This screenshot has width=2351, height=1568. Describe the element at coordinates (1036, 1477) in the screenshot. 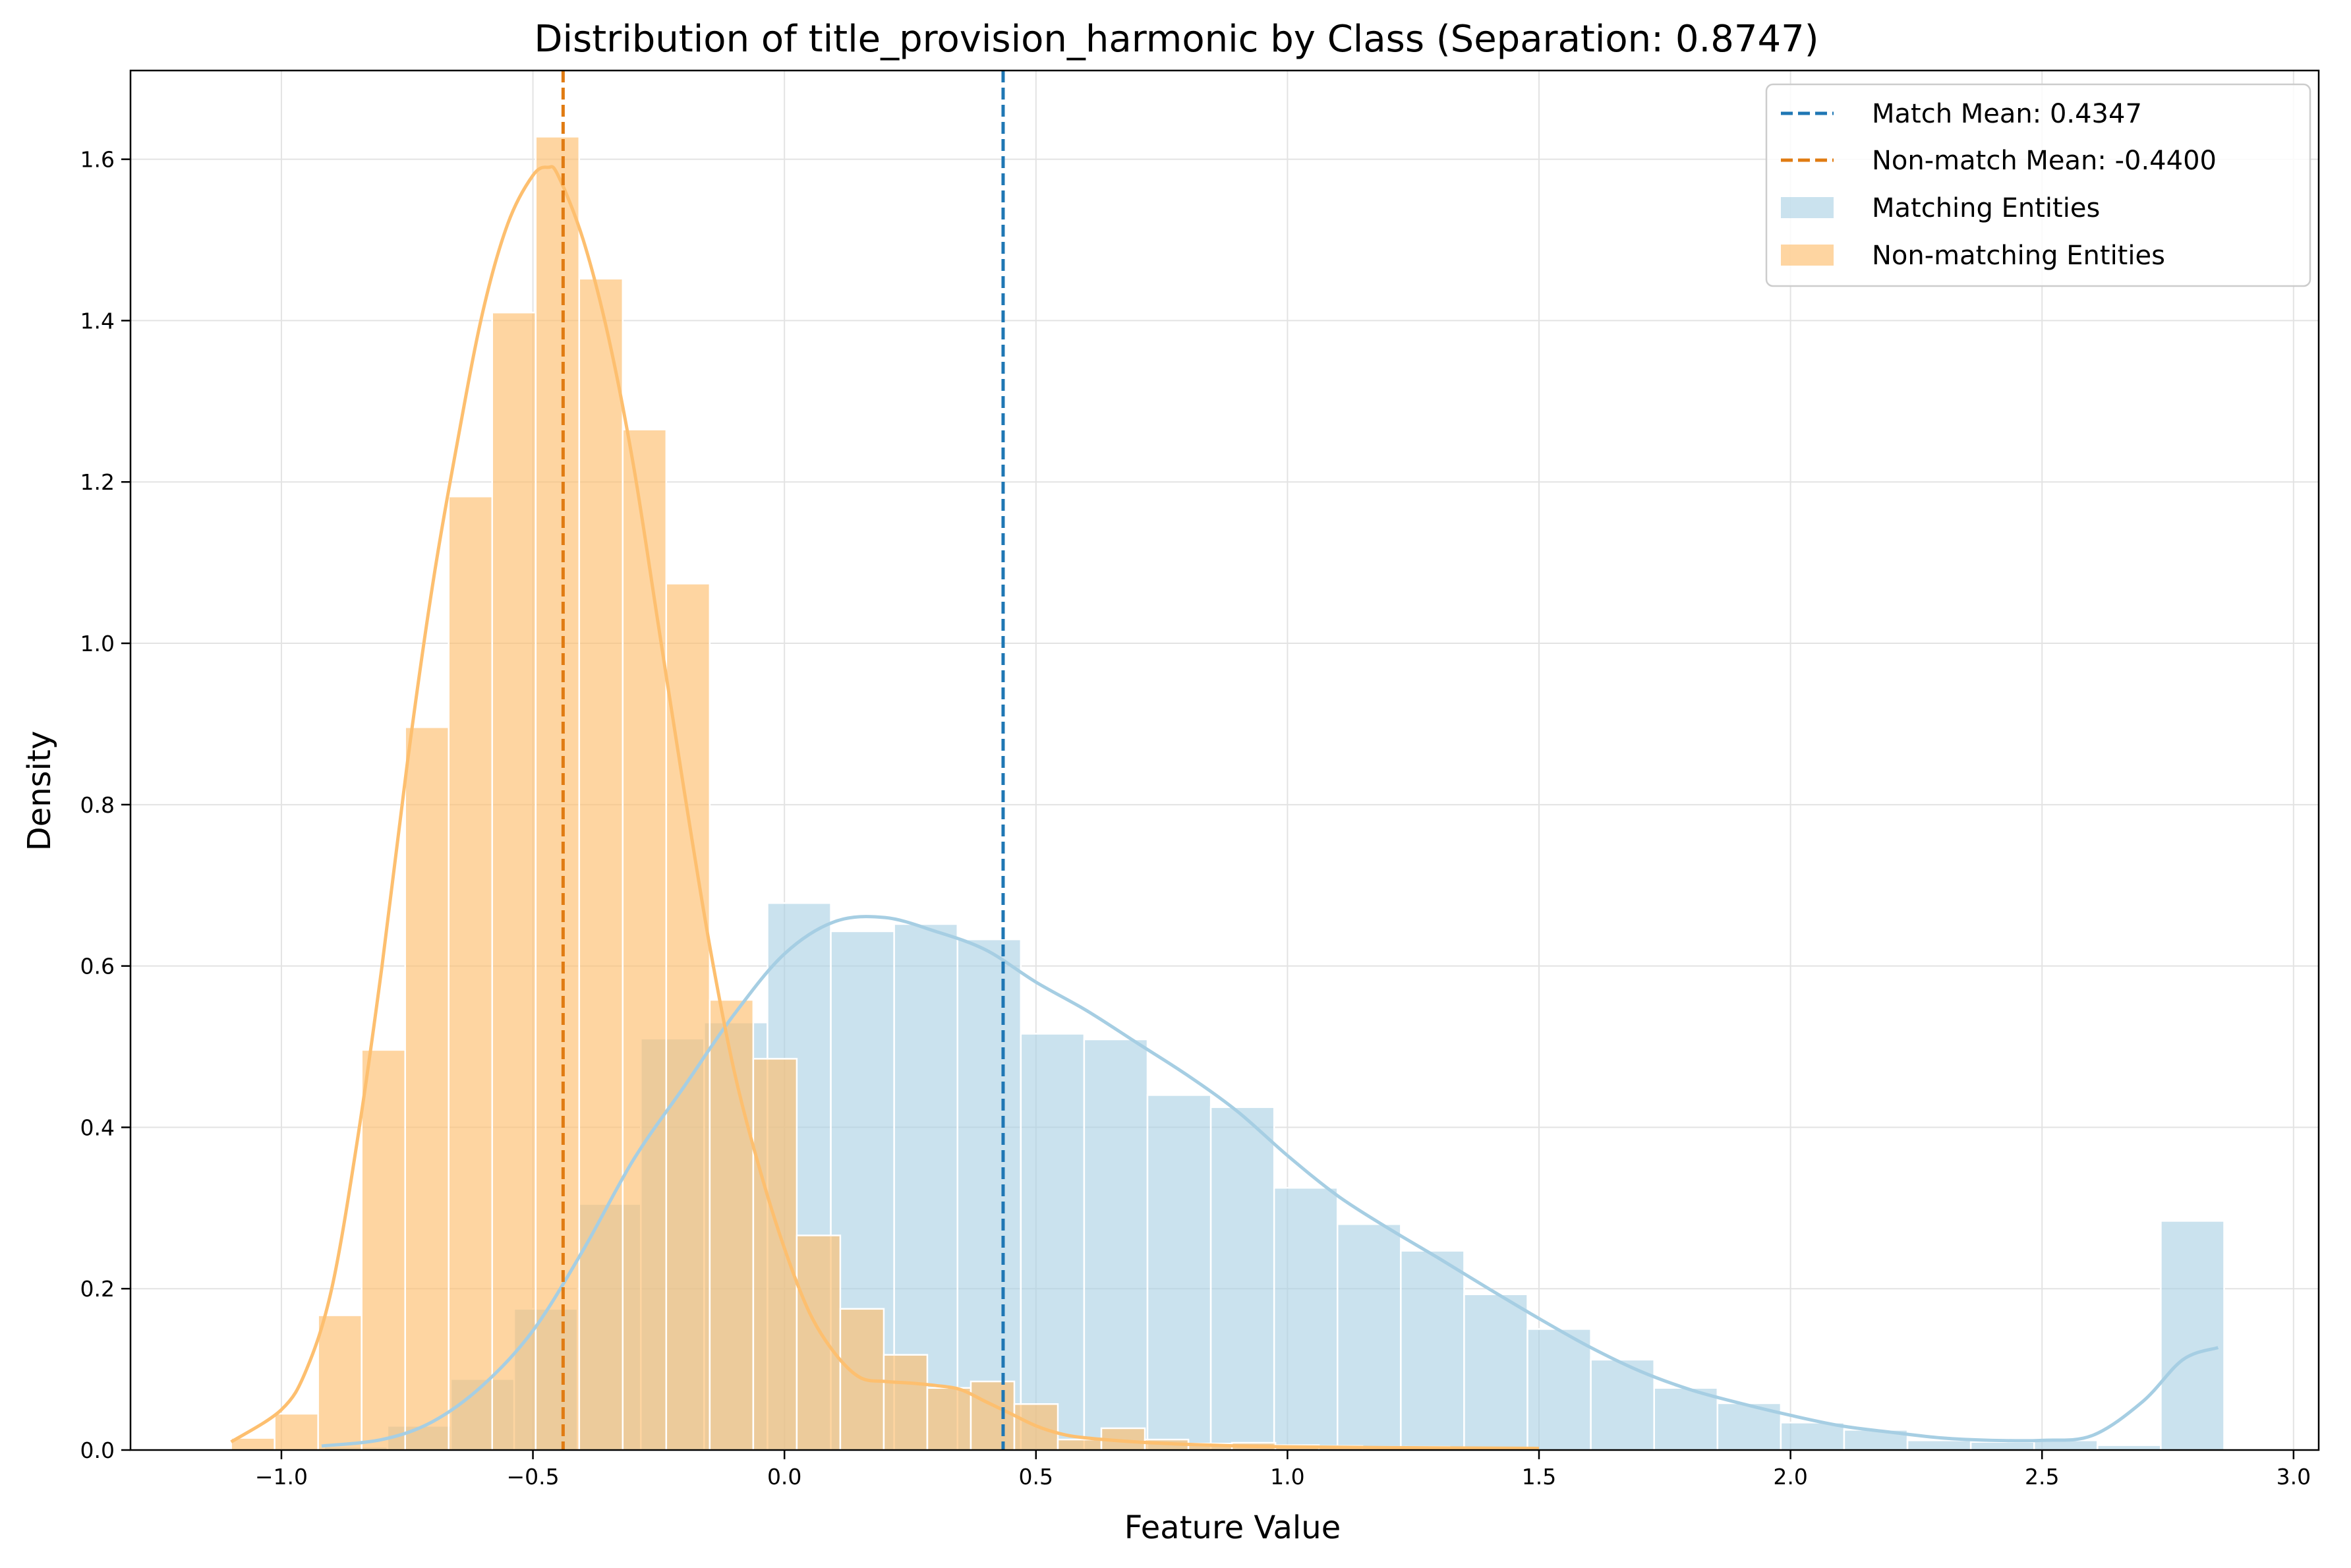

I see `x-tick-label: 0.5` at that location.